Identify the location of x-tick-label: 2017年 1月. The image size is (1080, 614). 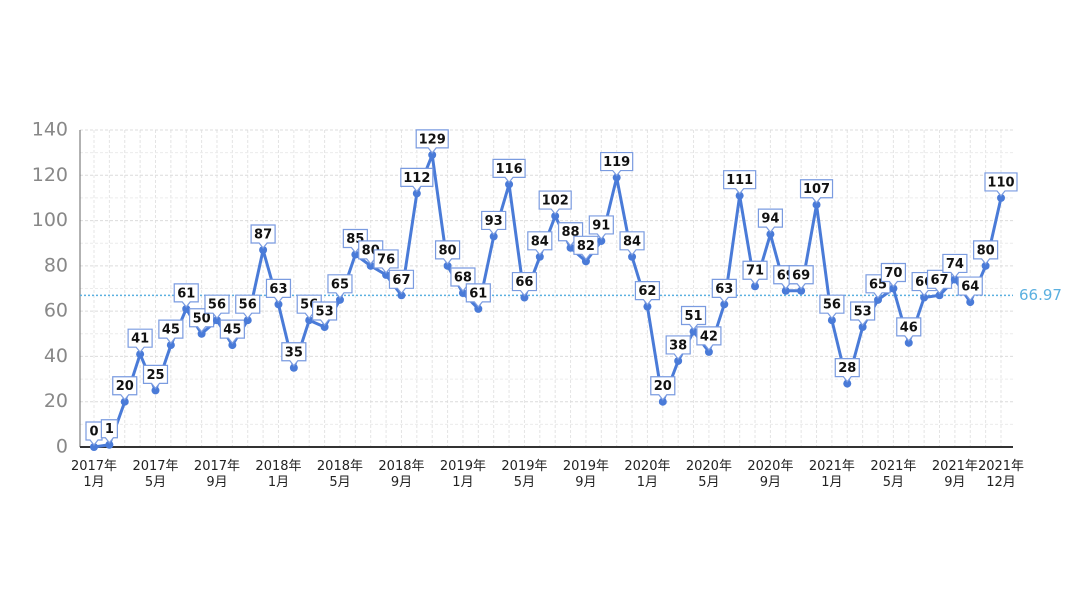
(94, 474).